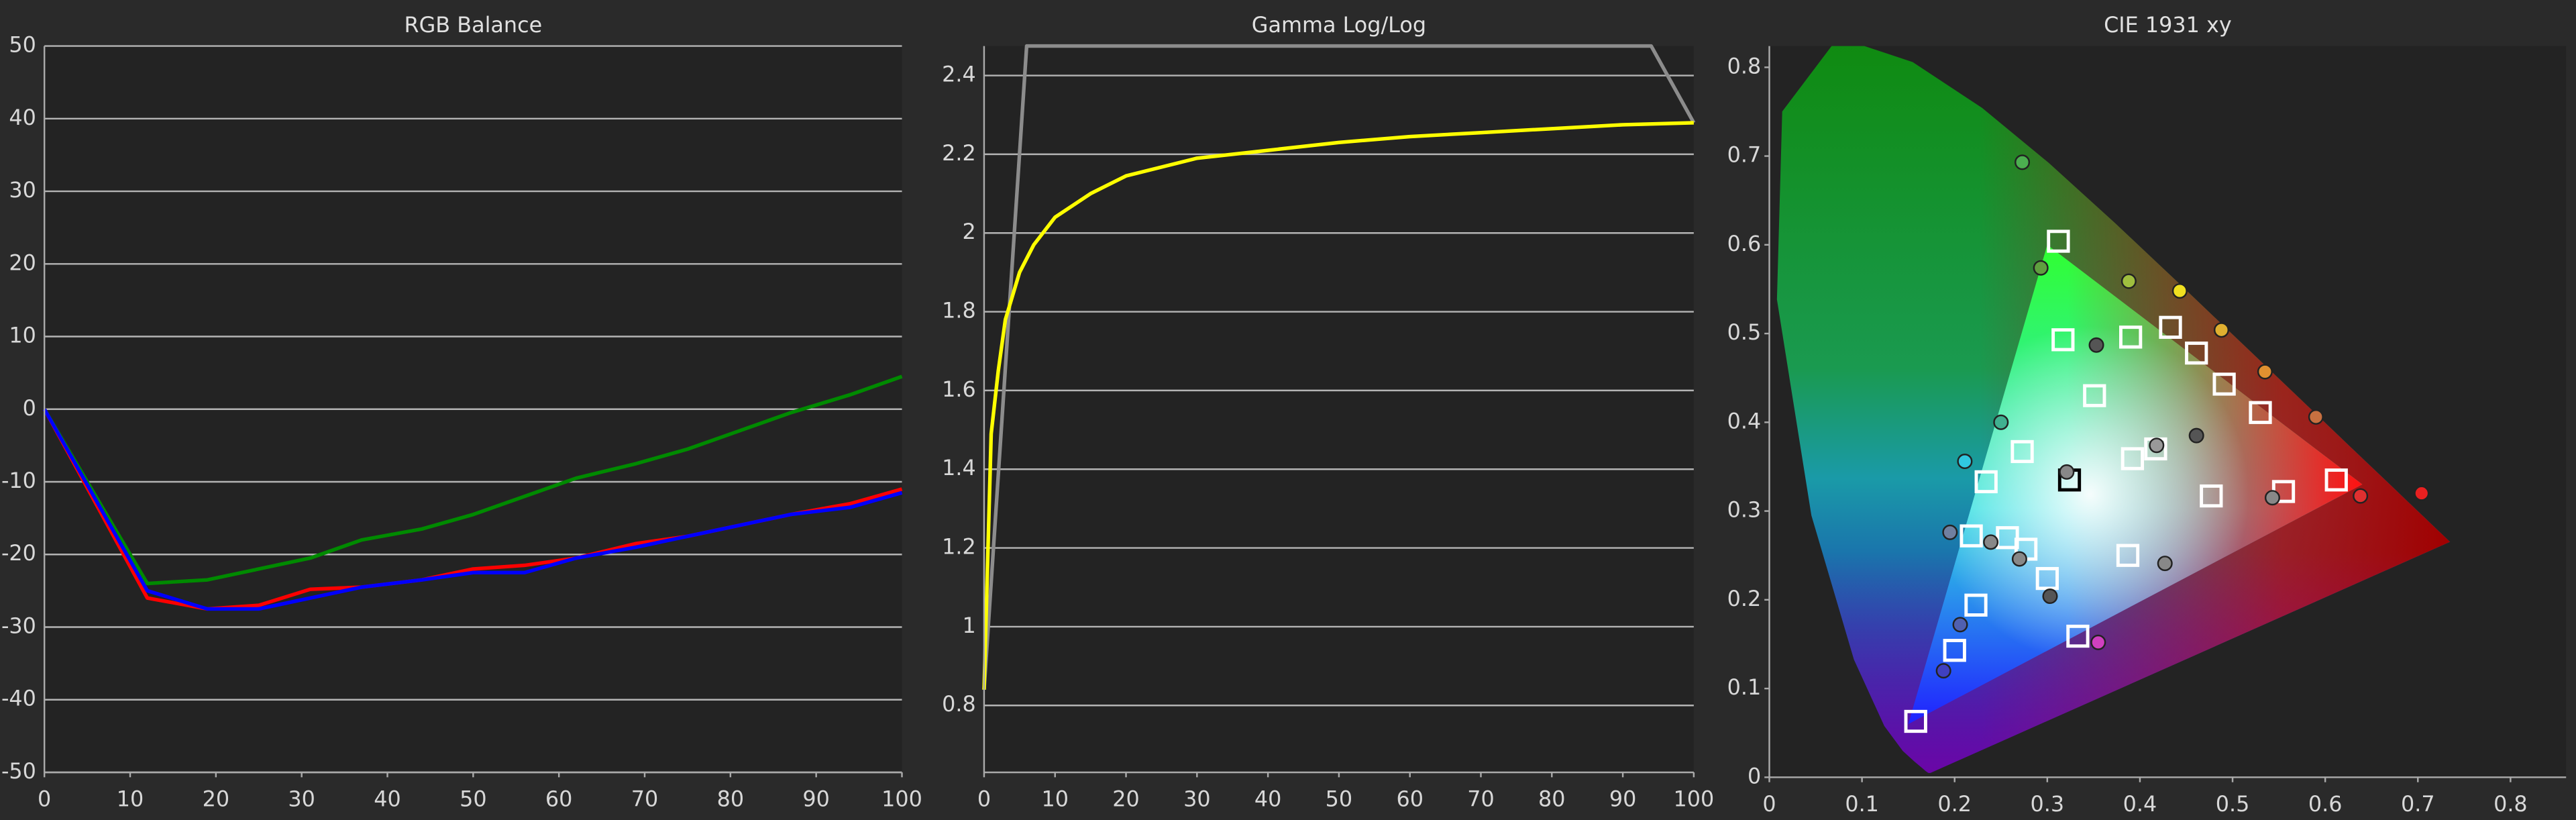 Image resolution: width=2576 pixels, height=820 pixels. I want to click on y-tick-label: 1, so click(968, 625).